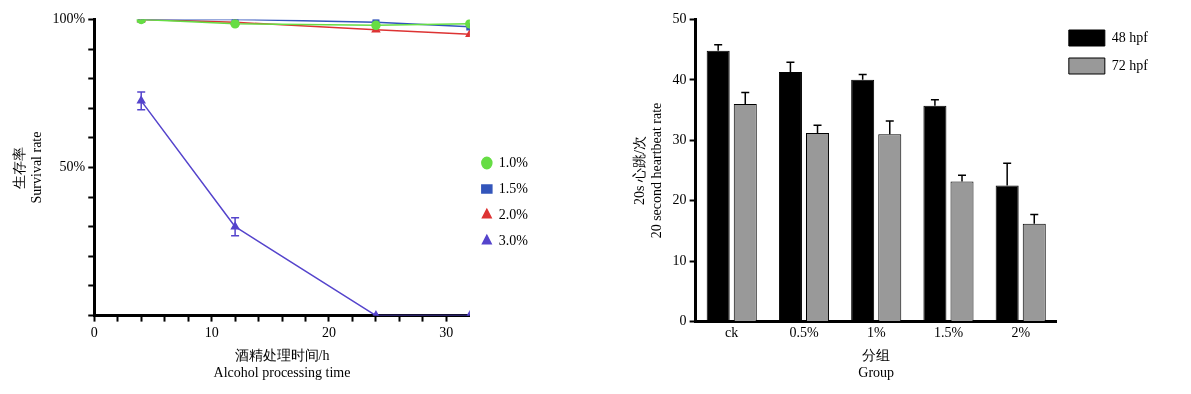 The height and width of the screenshot is (394, 1191). Describe the element at coordinates (804, 332) in the screenshot. I see `x-tick-label: 0.5%` at that location.